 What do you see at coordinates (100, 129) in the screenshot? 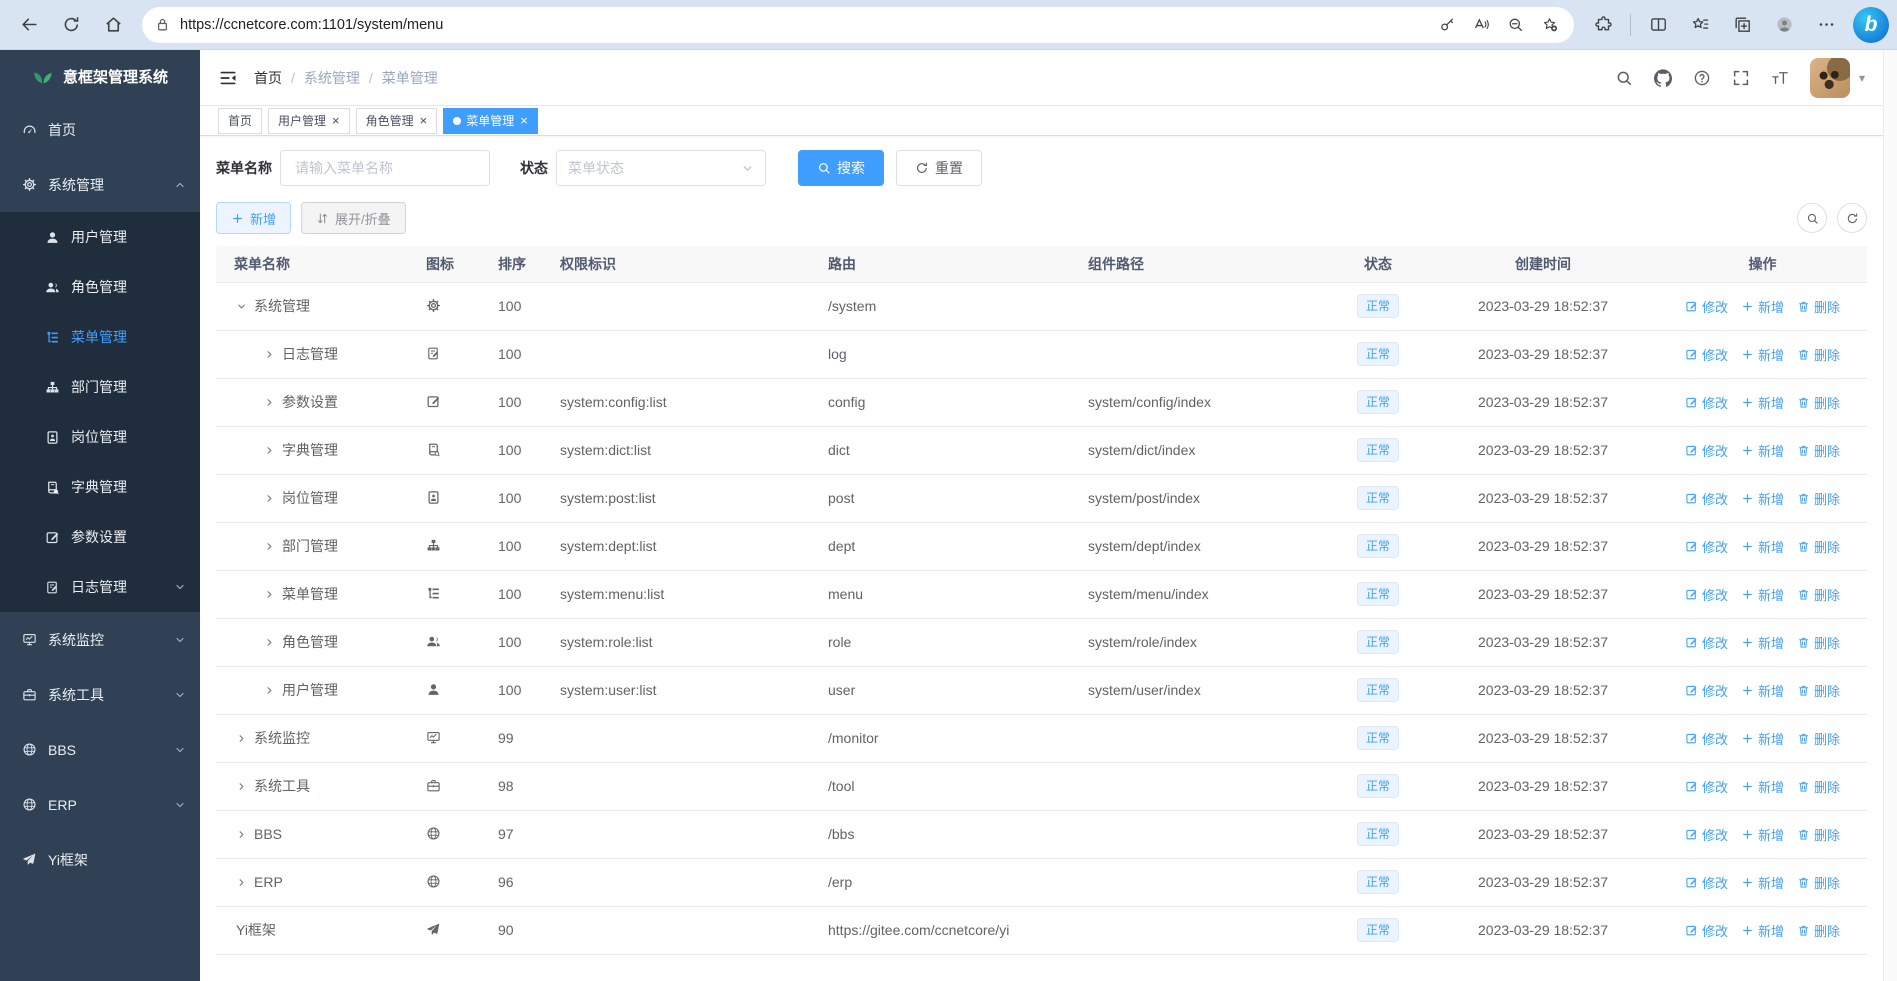
I see `sidebar-item-home: 首页` at bounding box center [100, 129].